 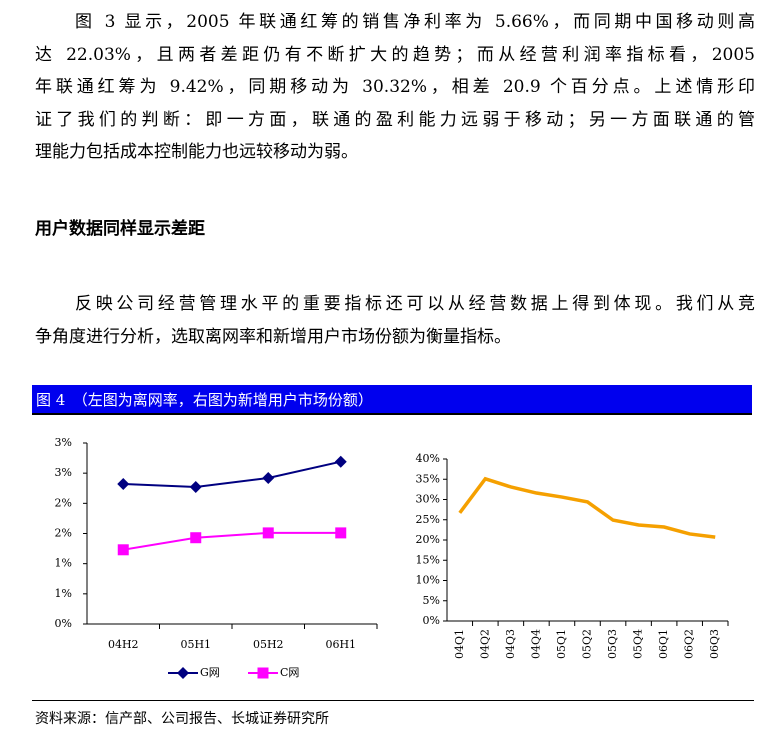 What do you see at coordinates (638, 644) in the screenshot?
I see `x-tick-label: 05Q4` at bounding box center [638, 644].